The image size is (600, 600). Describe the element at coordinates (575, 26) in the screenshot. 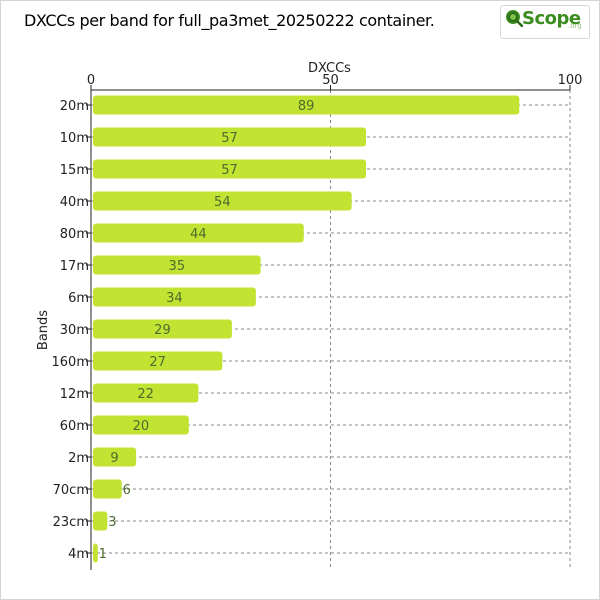

I see `logo-suffix-text: .org` at that location.